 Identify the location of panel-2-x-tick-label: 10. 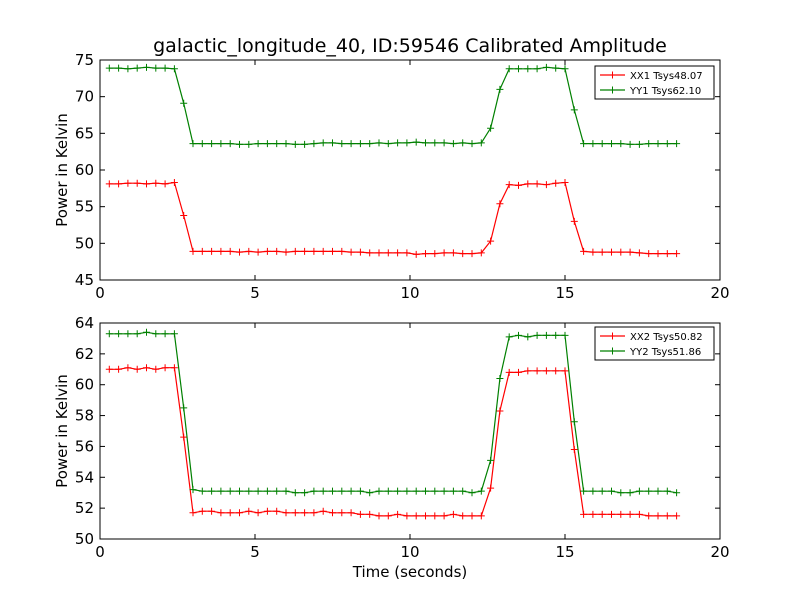
(409, 552).